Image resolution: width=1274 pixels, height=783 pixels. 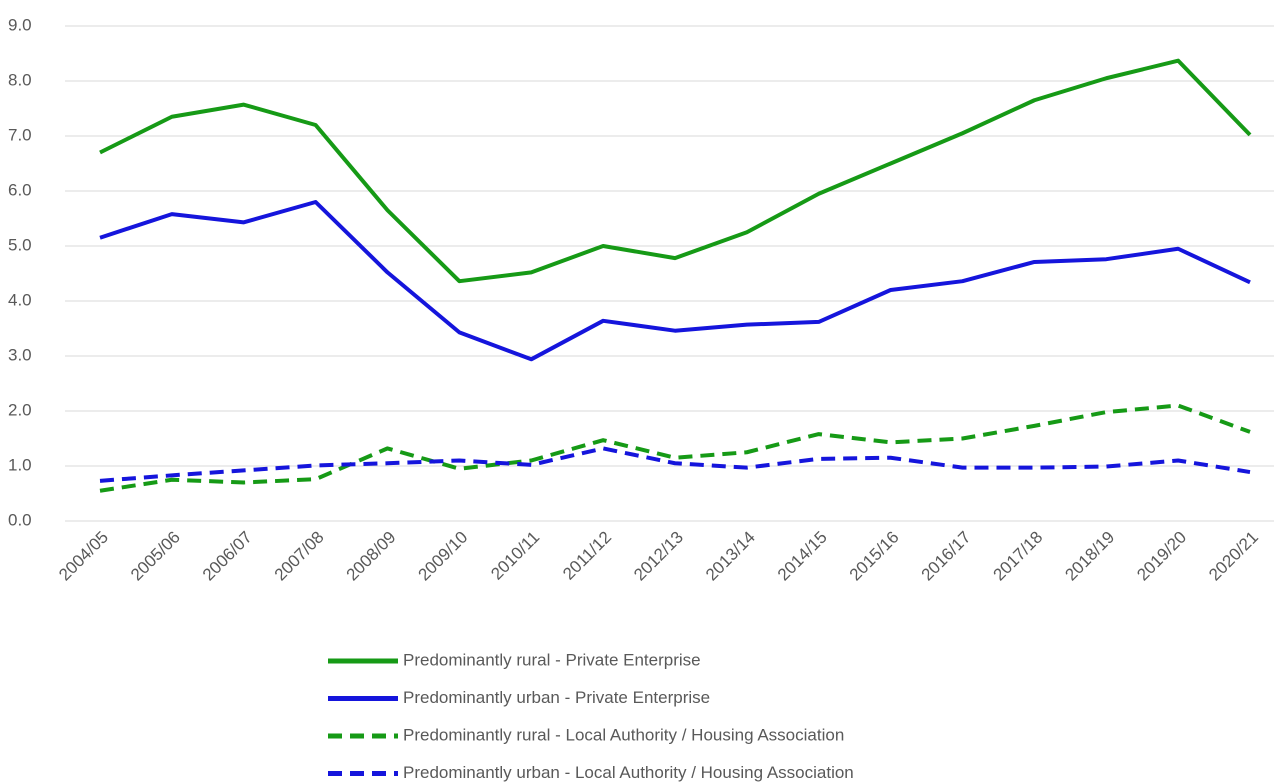 I want to click on y-tick-label: 2.0, so click(x=20, y=409).